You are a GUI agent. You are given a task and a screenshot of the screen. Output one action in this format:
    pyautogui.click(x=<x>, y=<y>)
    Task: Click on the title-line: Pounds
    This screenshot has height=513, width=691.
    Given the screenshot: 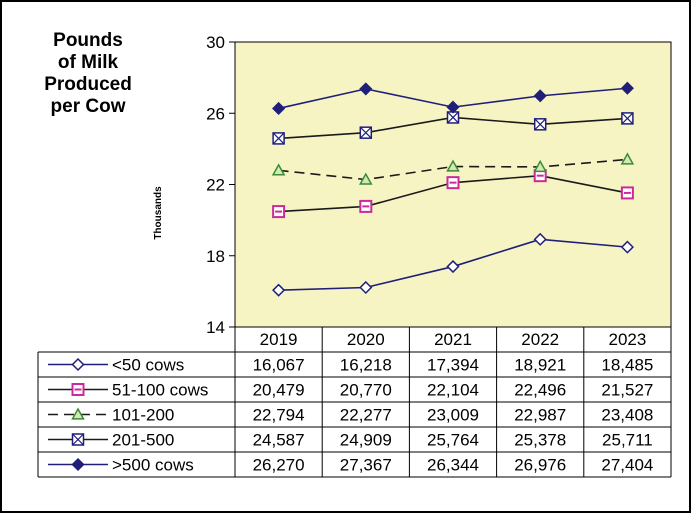 What is the action you would take?
    pyautogui.click(x=88, y=40)
    